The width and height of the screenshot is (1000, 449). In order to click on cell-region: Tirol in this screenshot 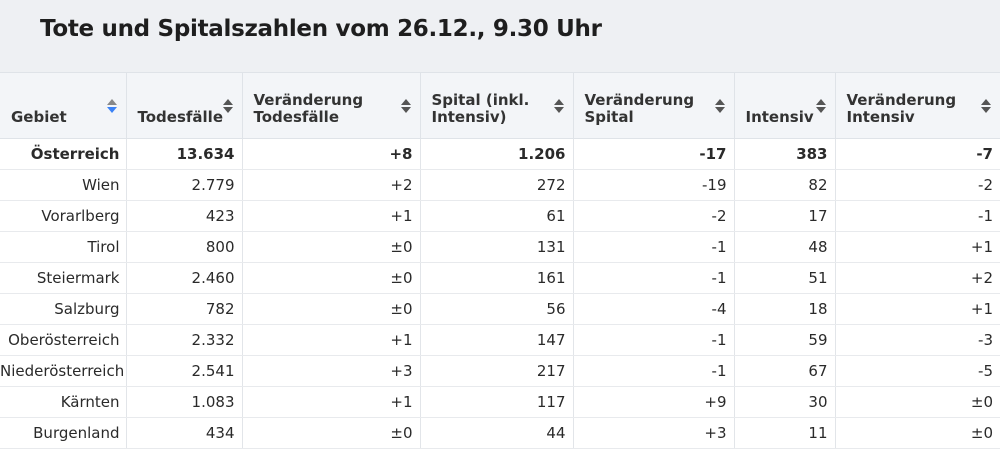, I will do `click(63, 247)`.